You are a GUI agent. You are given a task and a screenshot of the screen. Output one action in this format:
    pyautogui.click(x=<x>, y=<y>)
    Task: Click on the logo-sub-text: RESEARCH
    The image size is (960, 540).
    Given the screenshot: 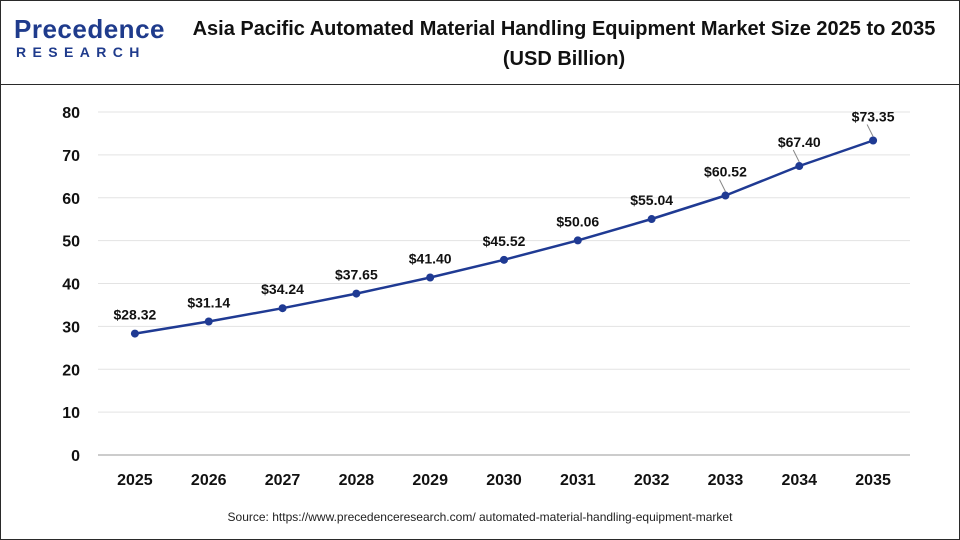 What is the action you would take?
    pyautogui.click(x=81, y=52)
    